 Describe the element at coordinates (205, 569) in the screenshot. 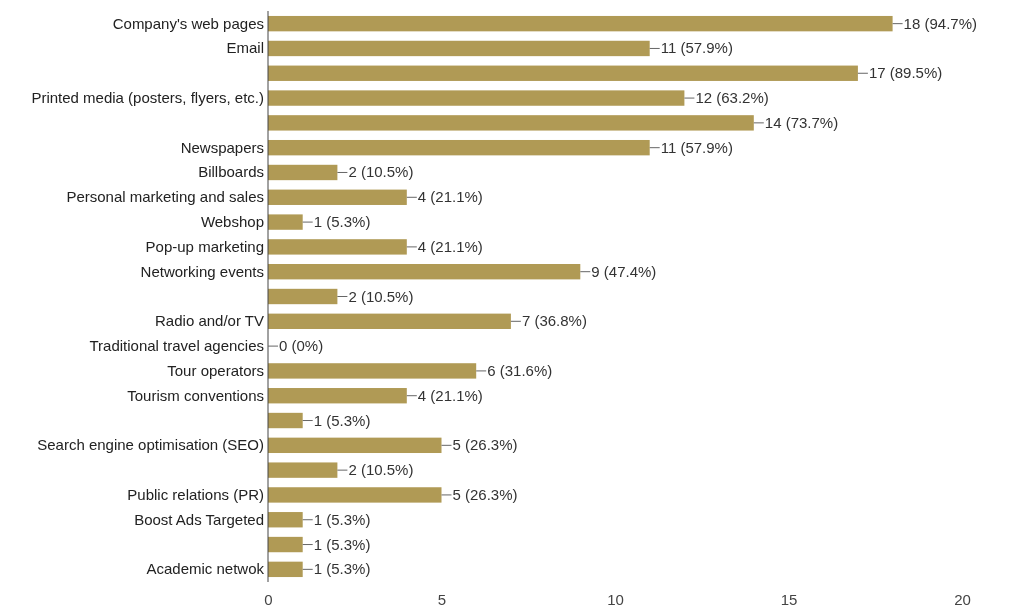

I see `y-tick-label: Academic netwok` at that location.